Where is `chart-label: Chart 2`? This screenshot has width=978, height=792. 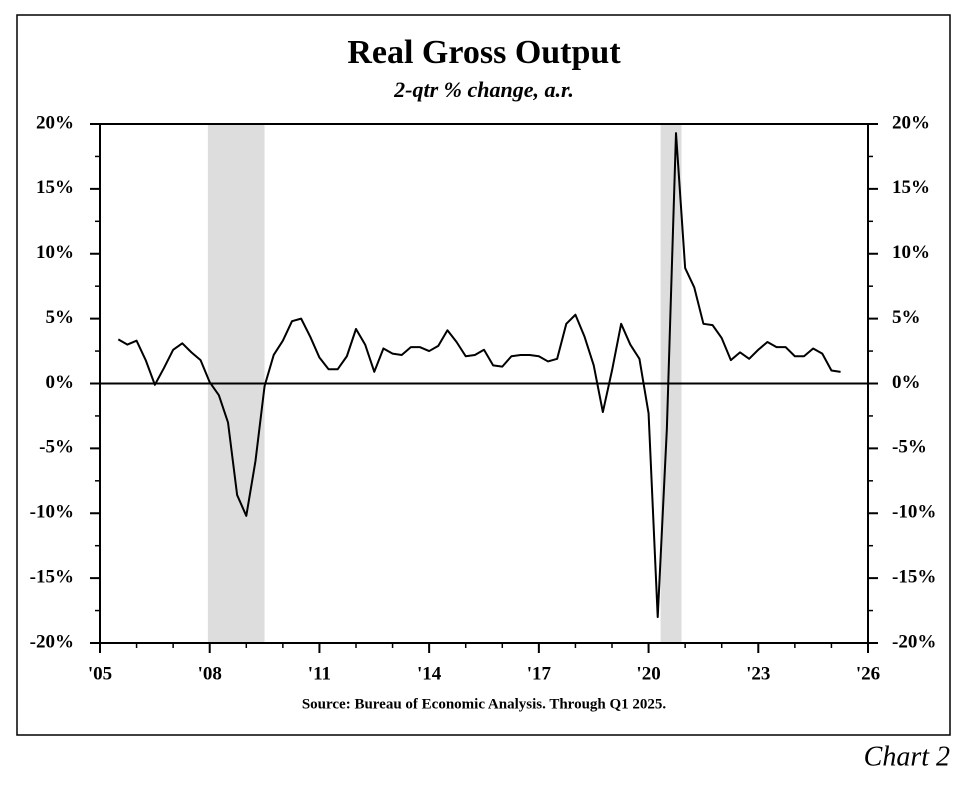
chart-label: Chart 2 is located at coordinates (907, 756).